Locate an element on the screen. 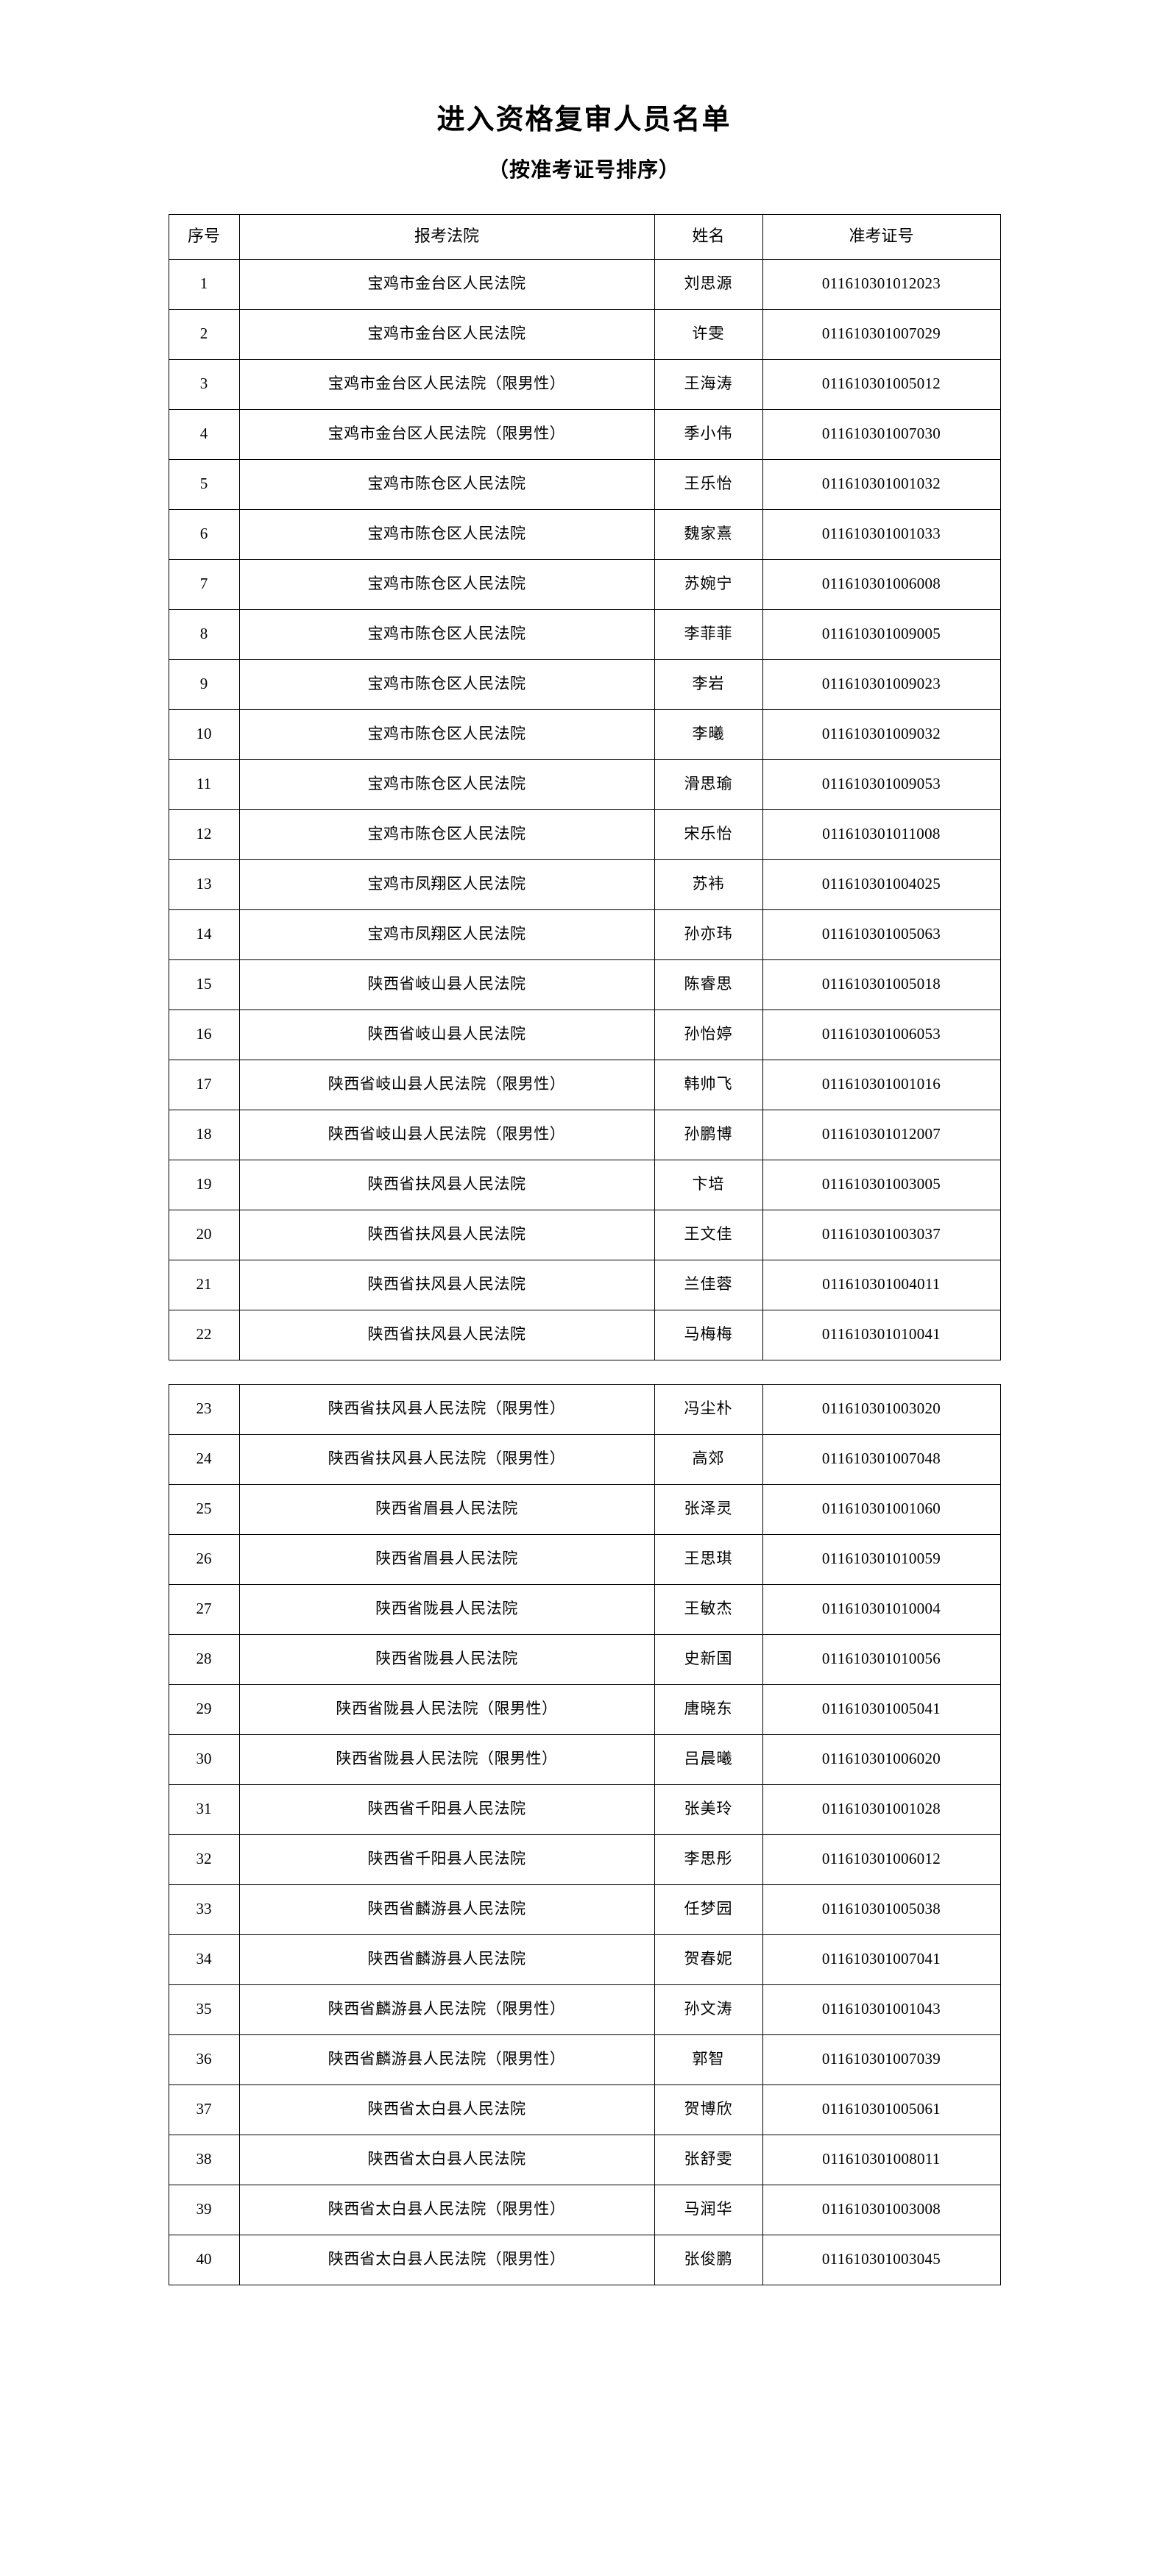 The height and width of the screenshot is (2576, 1168). cell-index: 24 is located at coordinates (204, 1459).